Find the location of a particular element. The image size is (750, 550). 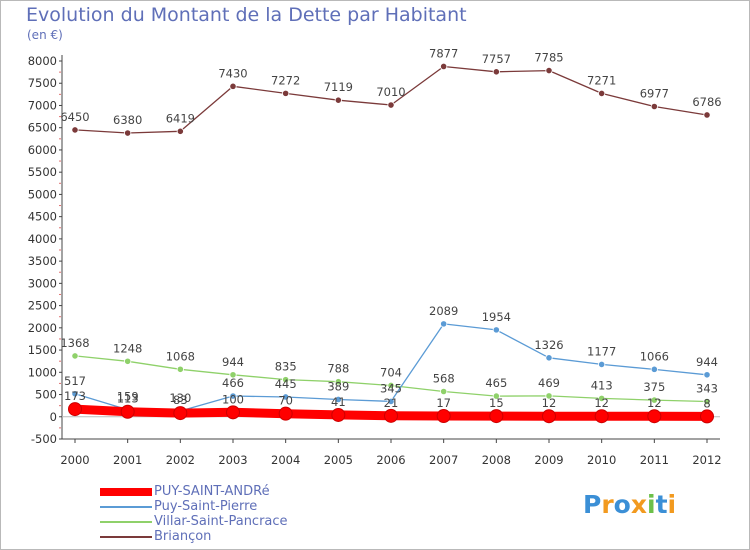

y-tick-label: -500 is located at coordinates (44, 439).